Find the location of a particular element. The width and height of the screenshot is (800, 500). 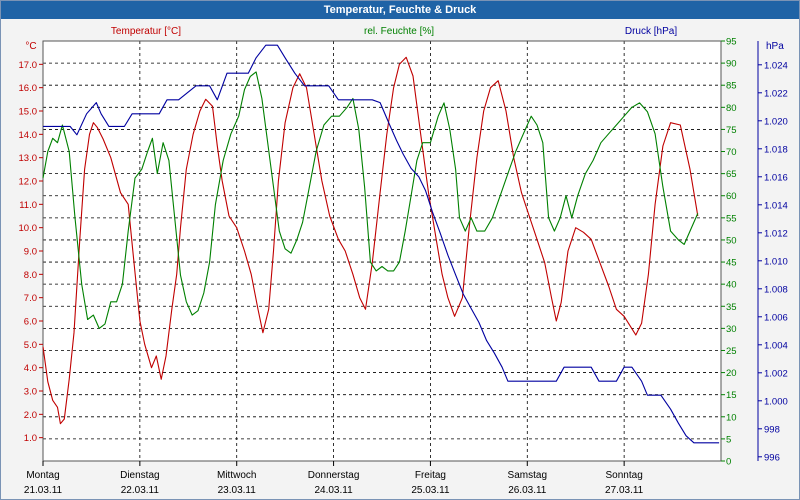

temperature-tick-label: 17.0 is located at coordinates (28, 65).